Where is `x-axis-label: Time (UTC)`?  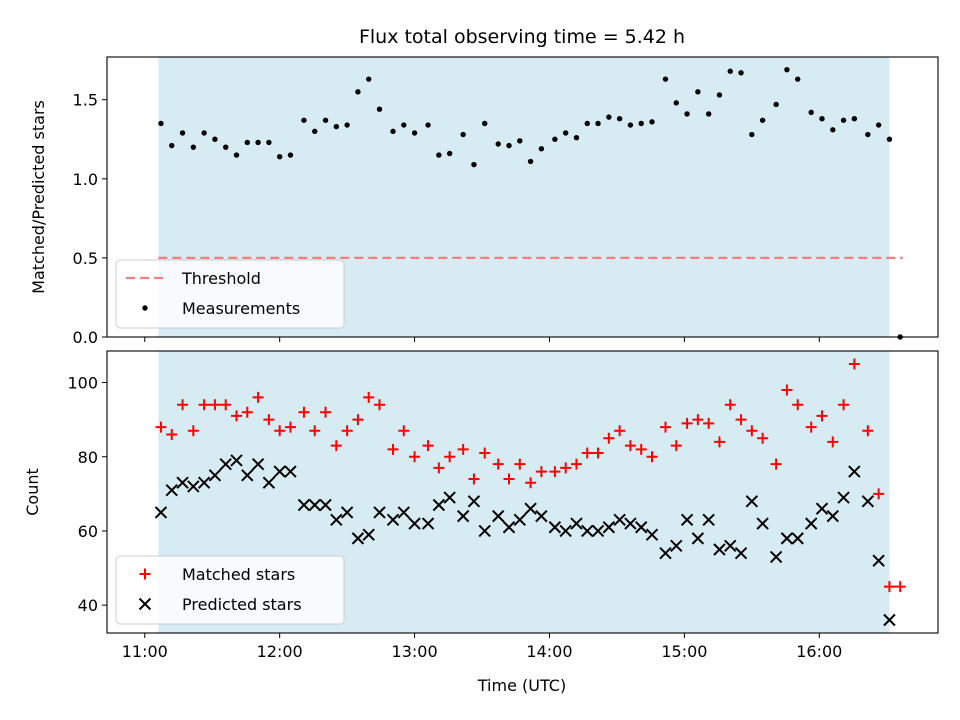
x-axis-label: Time (UTC) is located at coordinates (521, 685).